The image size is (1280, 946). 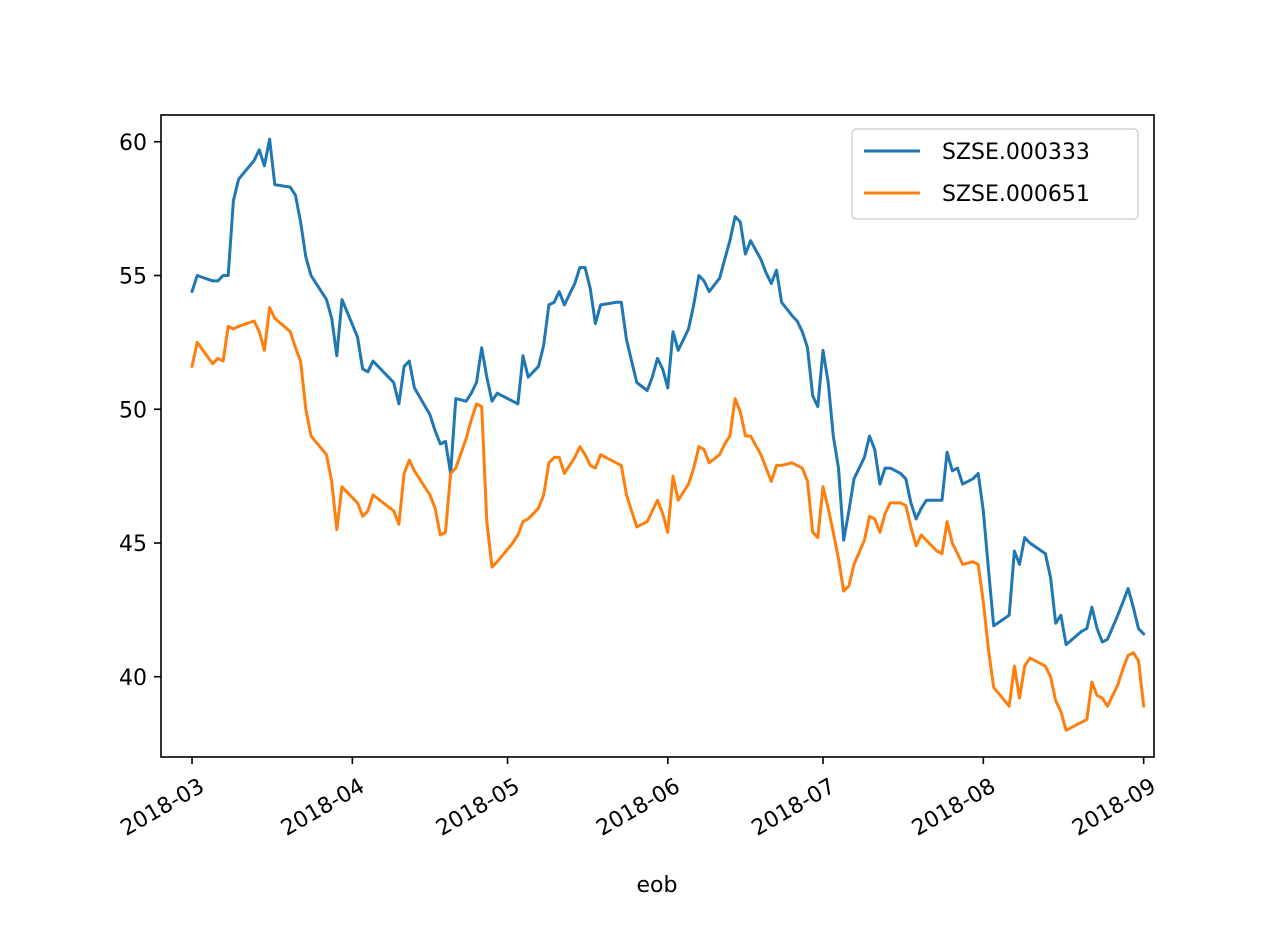 What do you see at coordinates (133, 678) in the screenshot?
I see `y-tick-label: 40` at bounding box center [133, 678].